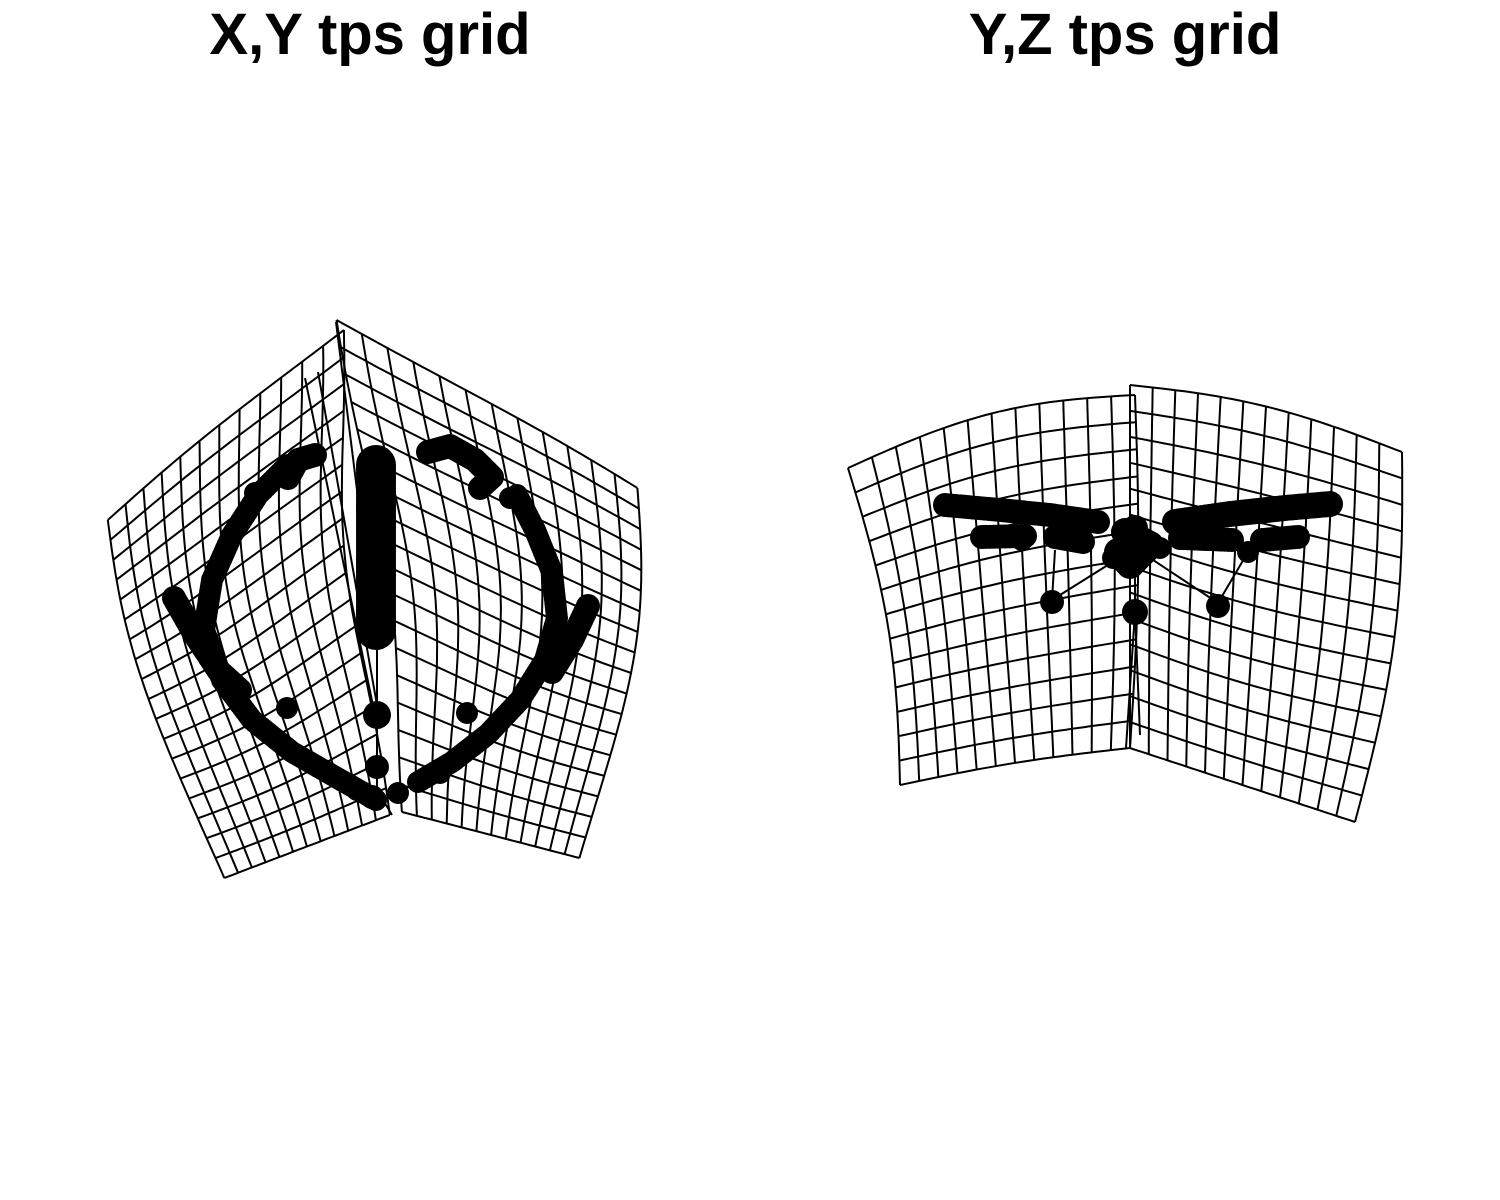 Image resolution: width=1500 pixels, height=1200 pixels. I want to click on panel-title-yz: Y,Z tps grid, so click(1125, 34).